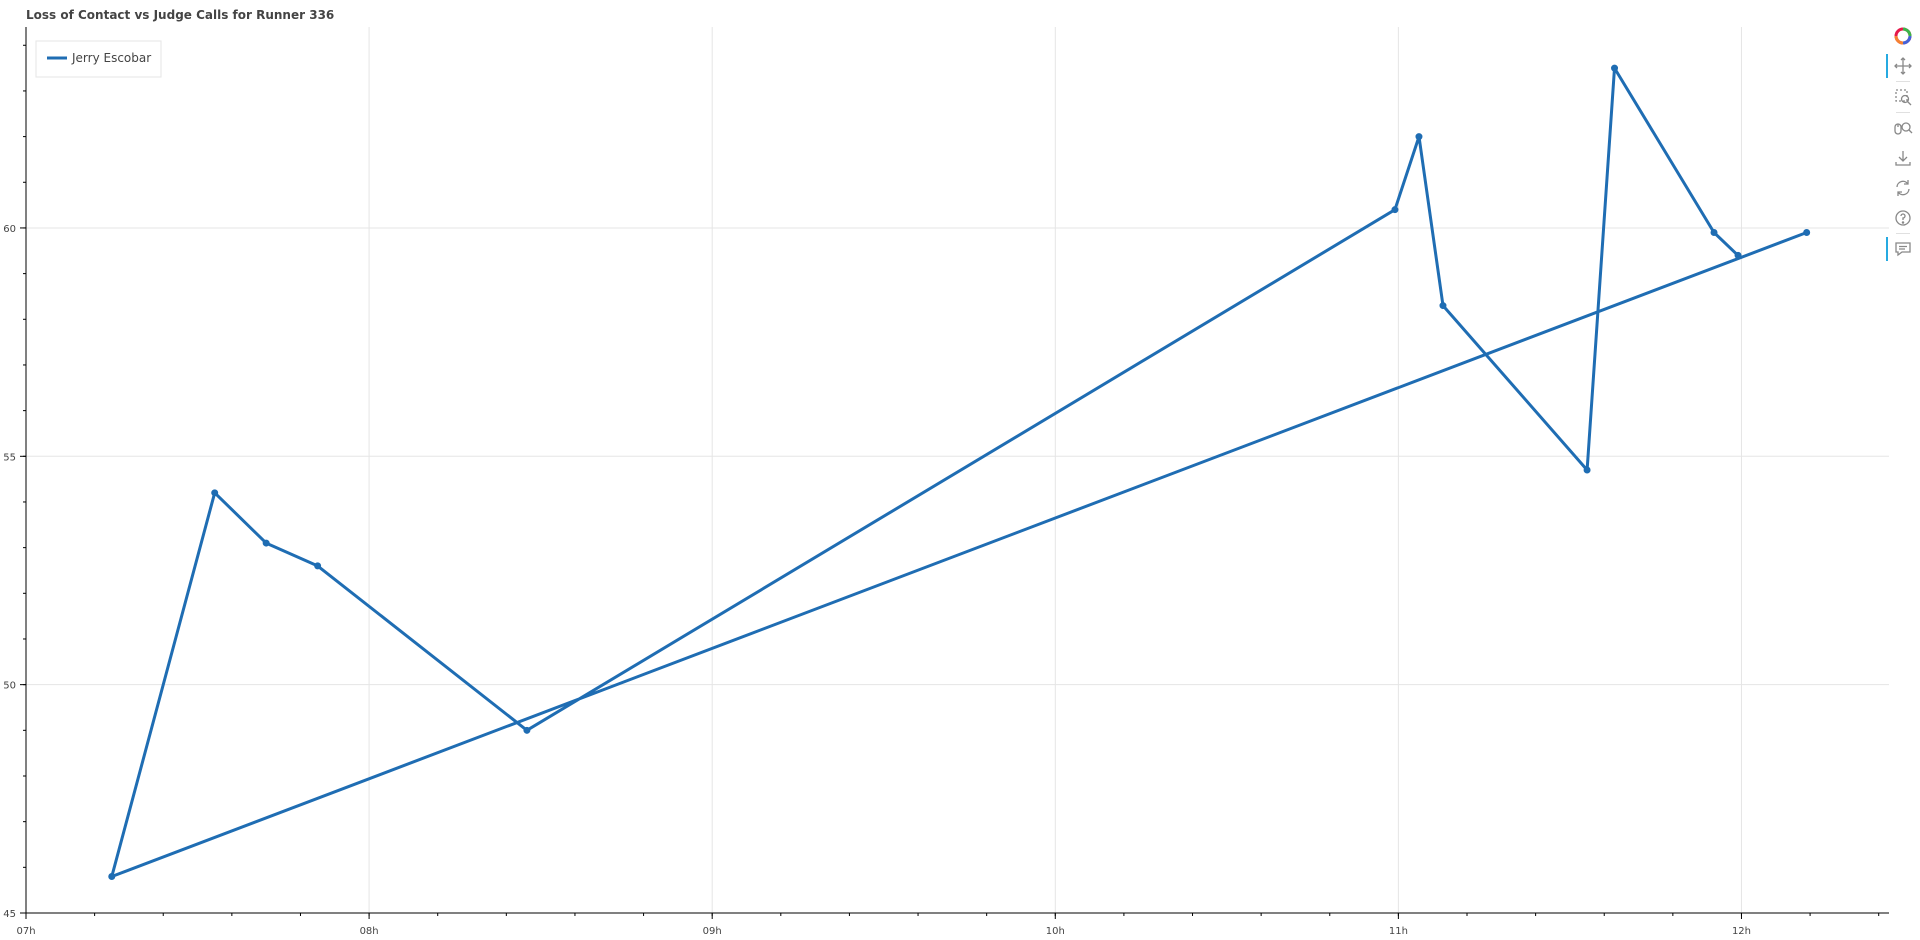  What do you see at coordinates (1903, 36) in the screenshot?
I see `bokeh-logo-icon` at bounding box center [1903, 36].